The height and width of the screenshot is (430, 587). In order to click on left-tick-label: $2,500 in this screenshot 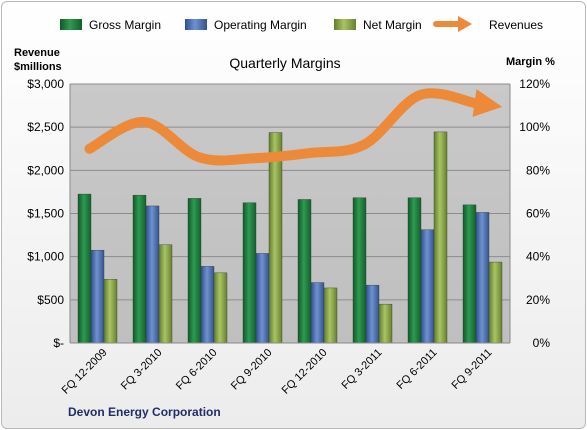, I will do `click(45, 127)`.